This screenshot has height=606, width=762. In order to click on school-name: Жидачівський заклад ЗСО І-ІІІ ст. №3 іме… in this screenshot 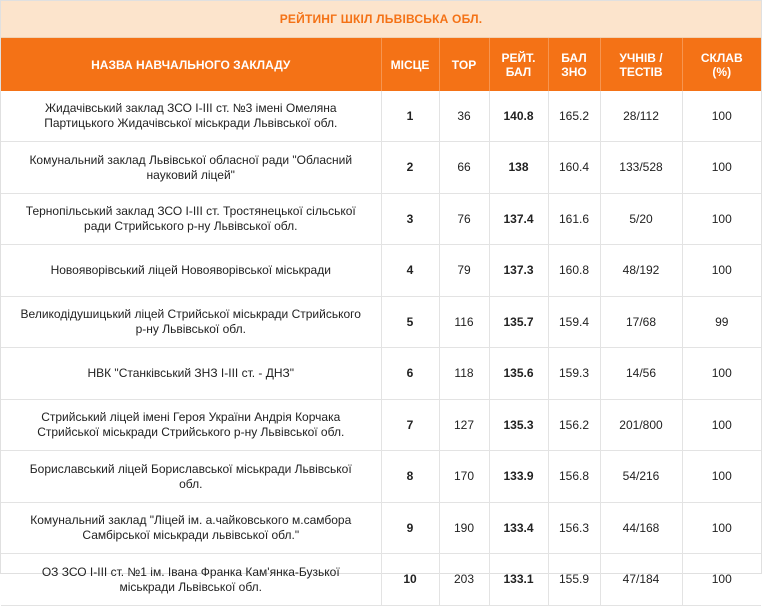, I will do `click(191, 116)`.